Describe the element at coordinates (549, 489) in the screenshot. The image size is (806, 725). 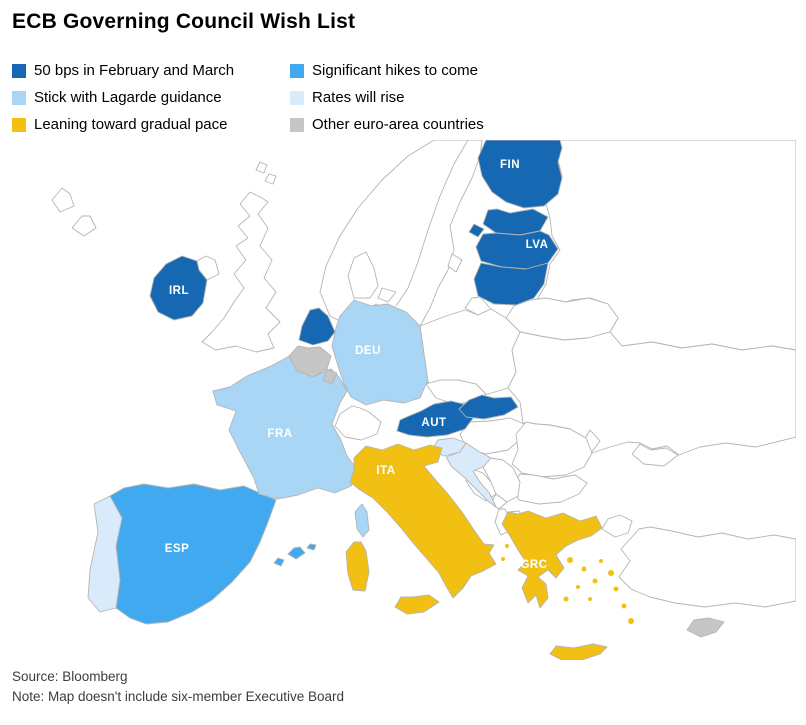
I see `country-bulgaria` at that location.